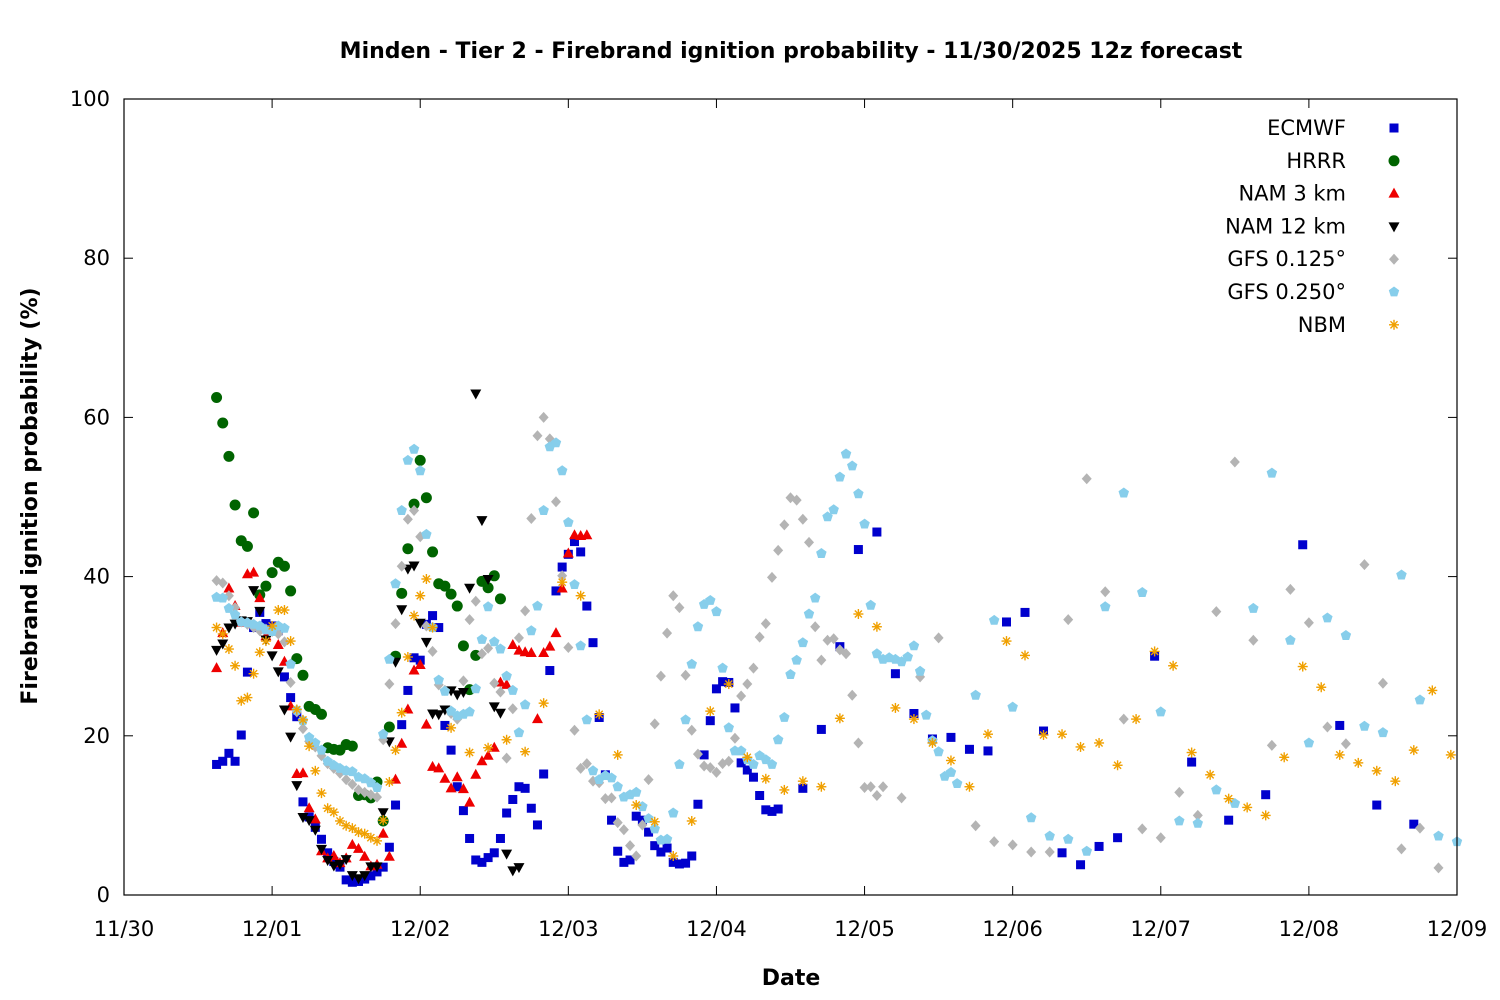 Image resolution: width=1500 pixels, height=1000 pixels. Describe the element at coordinates (96, 258) in the screenshot. I see `y-tick-label: 80` at that location.